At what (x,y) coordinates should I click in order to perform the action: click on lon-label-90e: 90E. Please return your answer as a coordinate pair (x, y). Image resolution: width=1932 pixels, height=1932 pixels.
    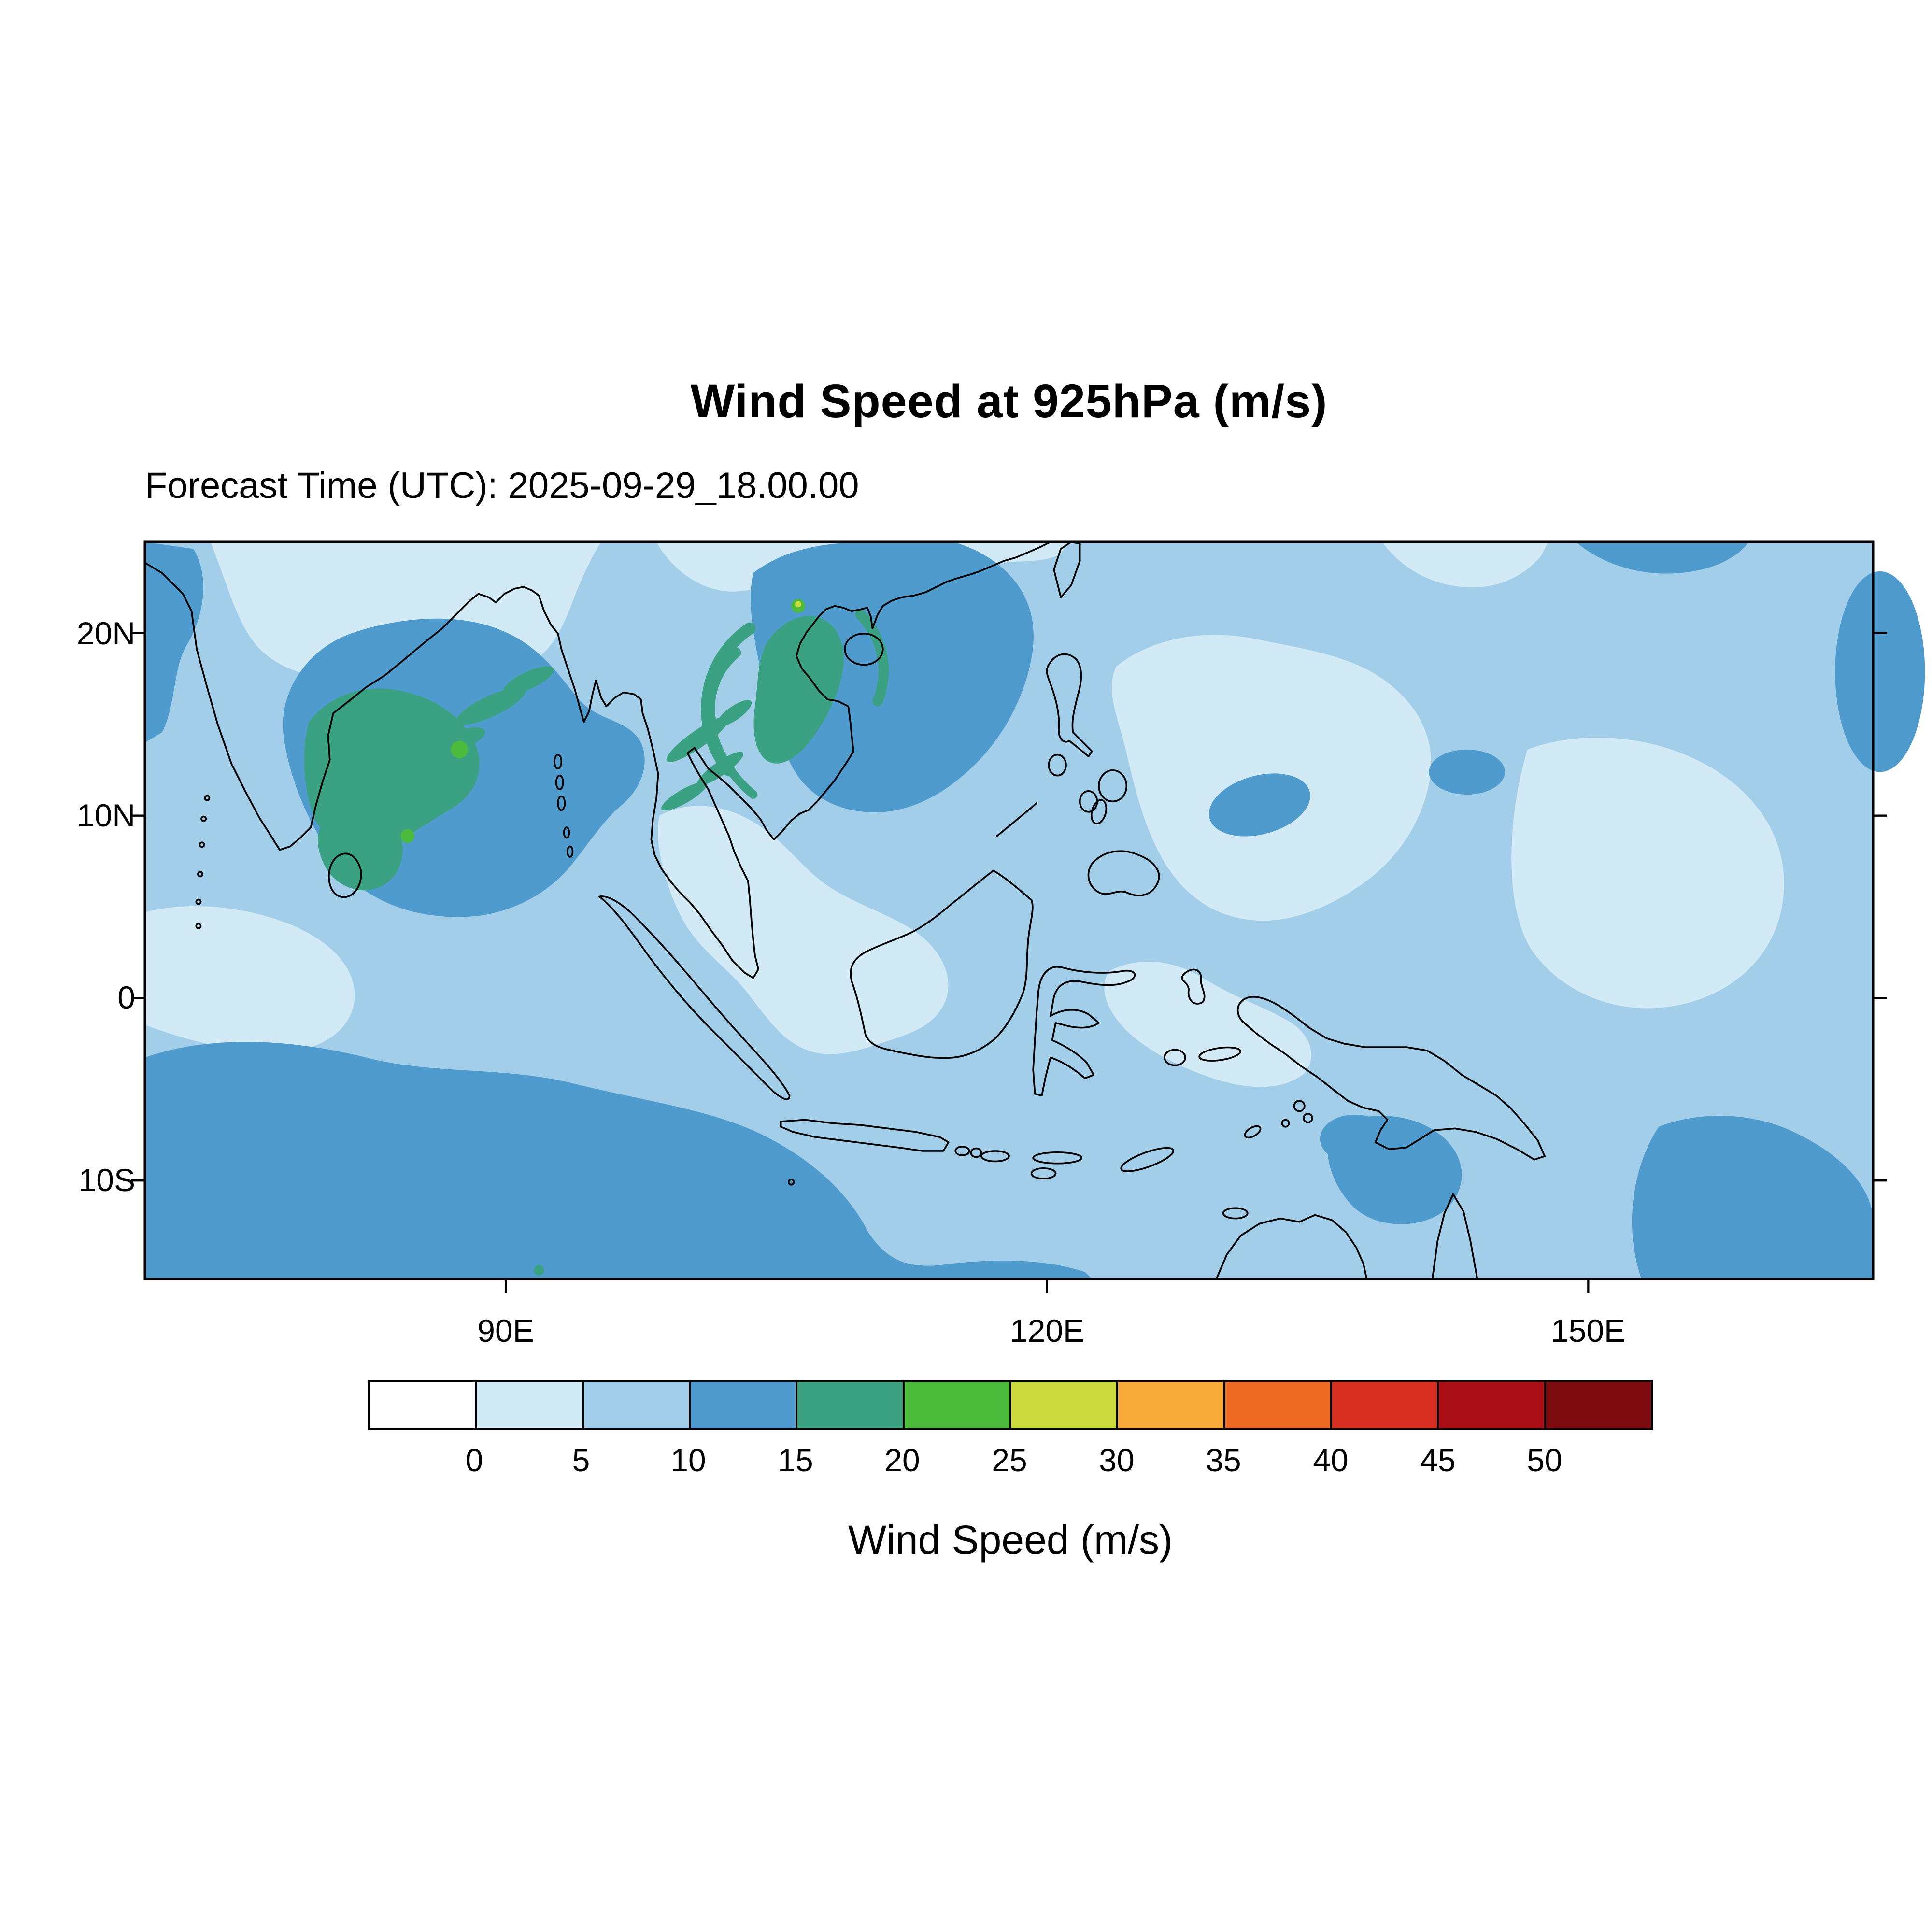
    Looking at the image, I should click on (505, 1331).